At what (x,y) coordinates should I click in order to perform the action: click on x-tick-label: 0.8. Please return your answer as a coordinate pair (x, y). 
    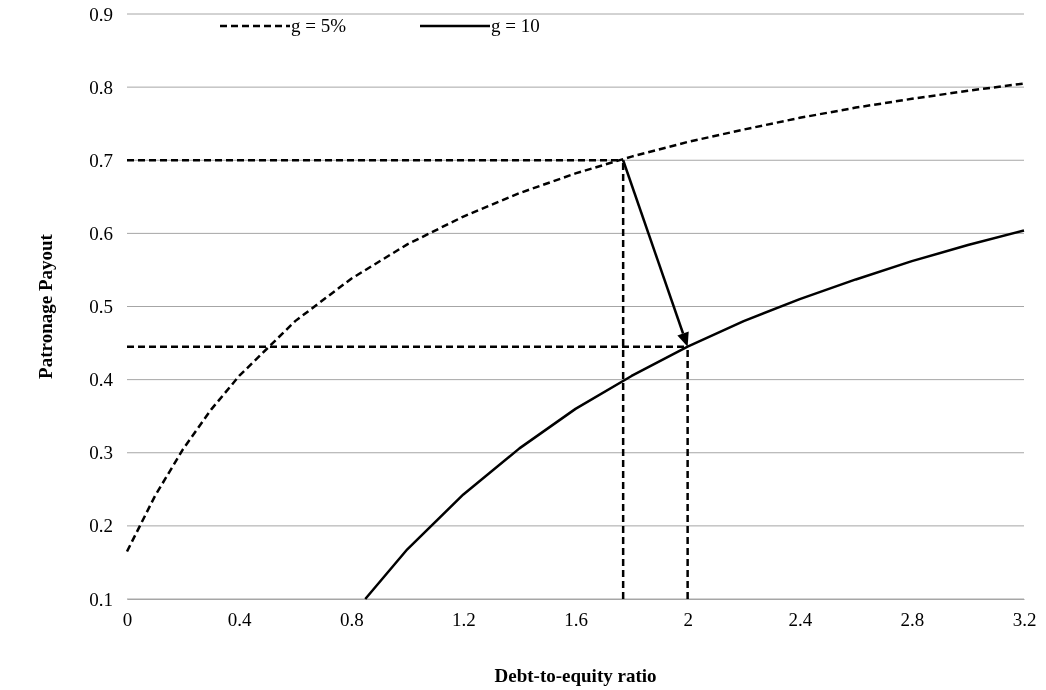
    Looking at the image, I should click on (351, 620).